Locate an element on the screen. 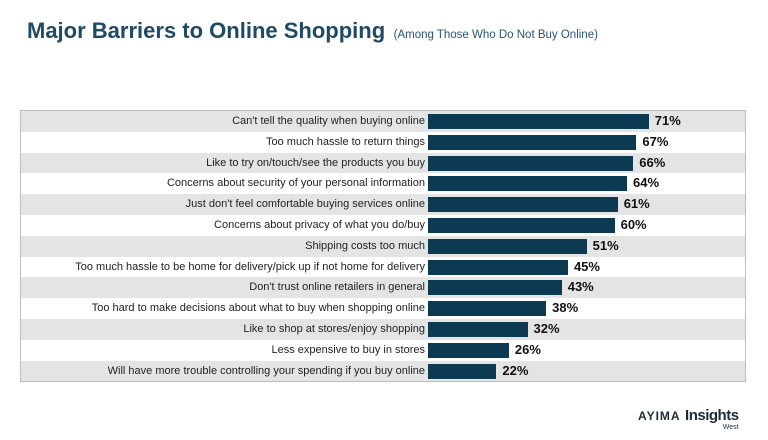 The height and width of the screenshot is (440, 768). chart-title: Major Barriers to Online Shopping is located at coordinates (206, 30).